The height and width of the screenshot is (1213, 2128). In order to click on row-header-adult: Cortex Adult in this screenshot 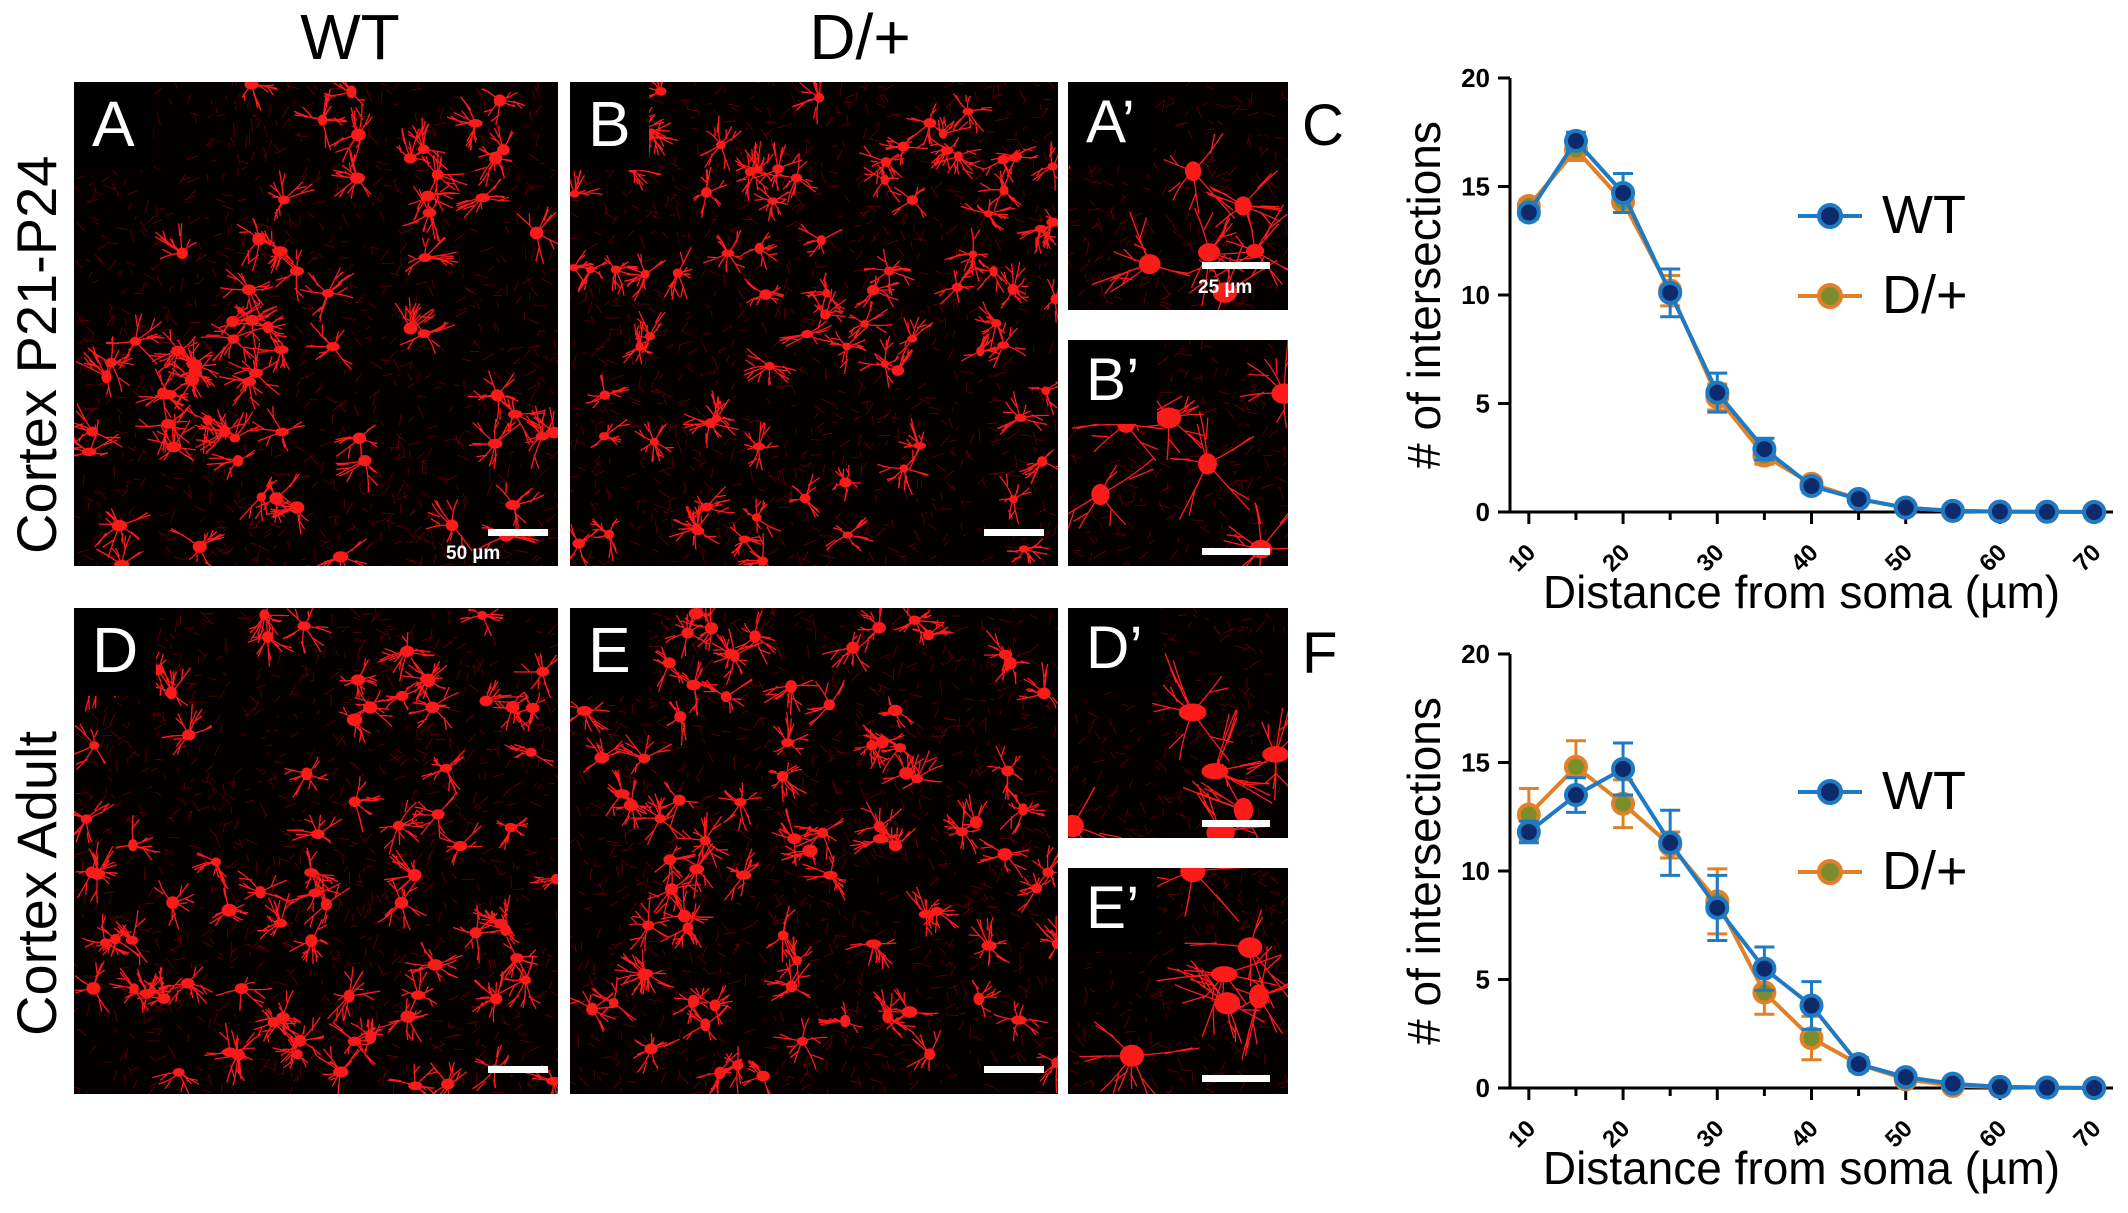, I will do `click(36, 883)`.